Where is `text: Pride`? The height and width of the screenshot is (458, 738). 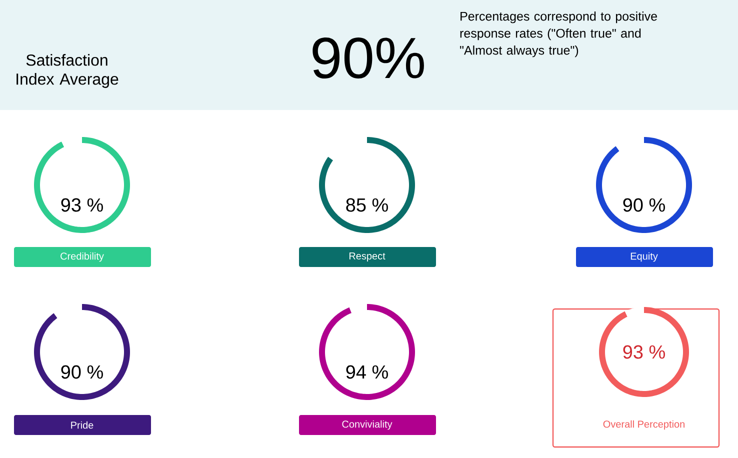 text: Pride is located at coordinates (82, 425).